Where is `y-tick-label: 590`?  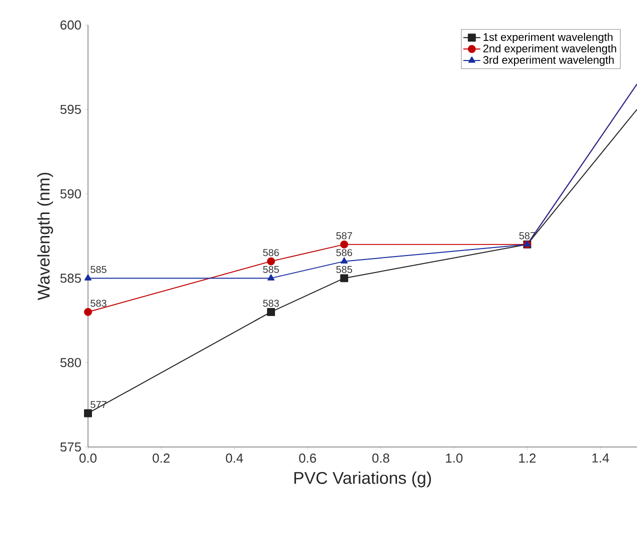
y-tick-label: 590 is located at coordinates (70, 193).